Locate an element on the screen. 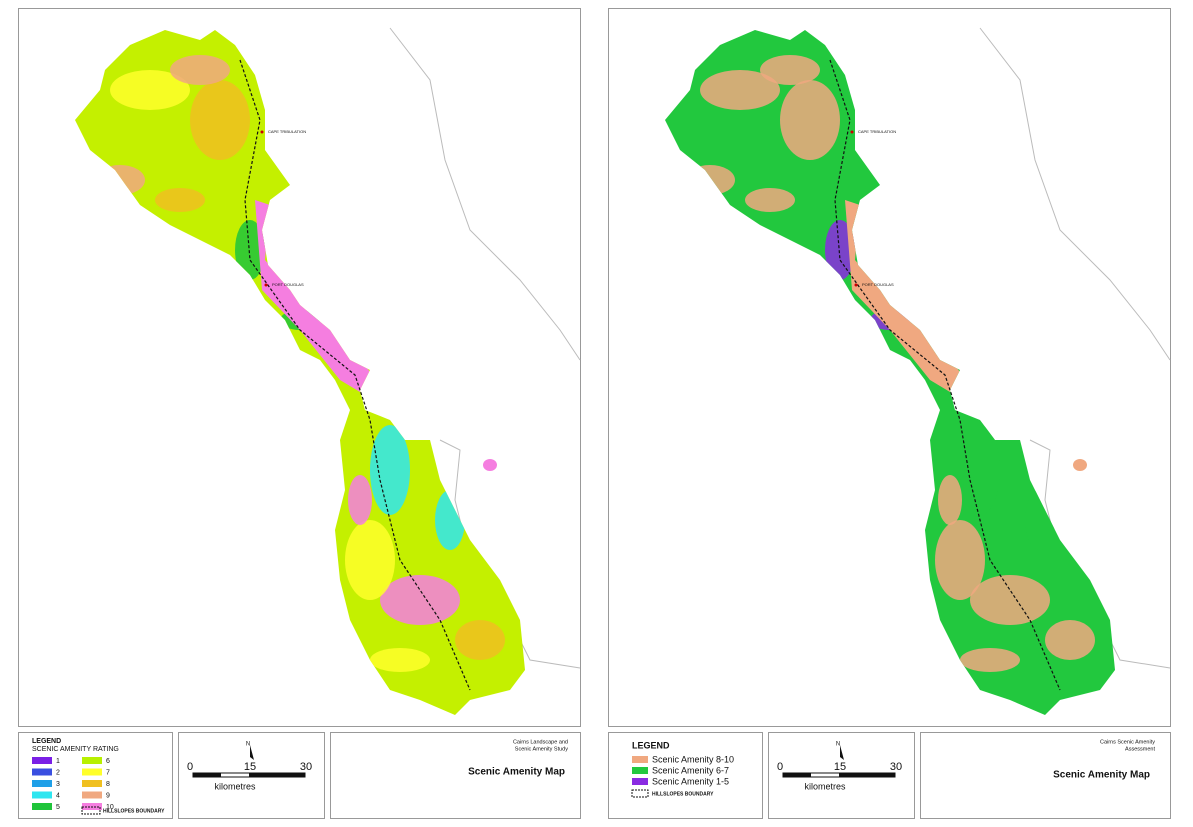 This screenshot has height=827, width=1193. legend-label: 10 is located at coordinates (110, 807).